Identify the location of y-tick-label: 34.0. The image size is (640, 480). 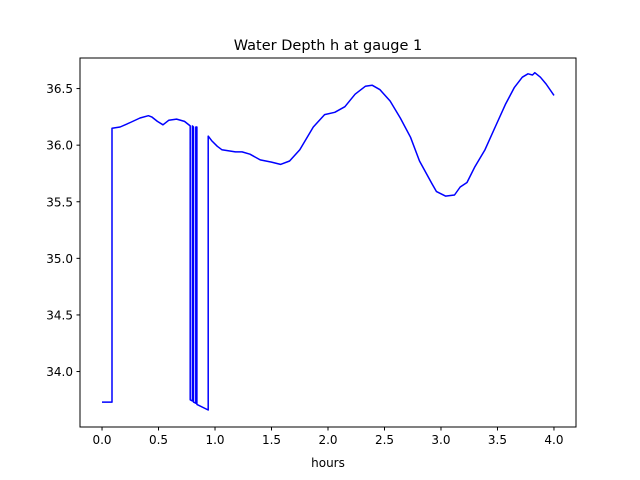
(59, 372).